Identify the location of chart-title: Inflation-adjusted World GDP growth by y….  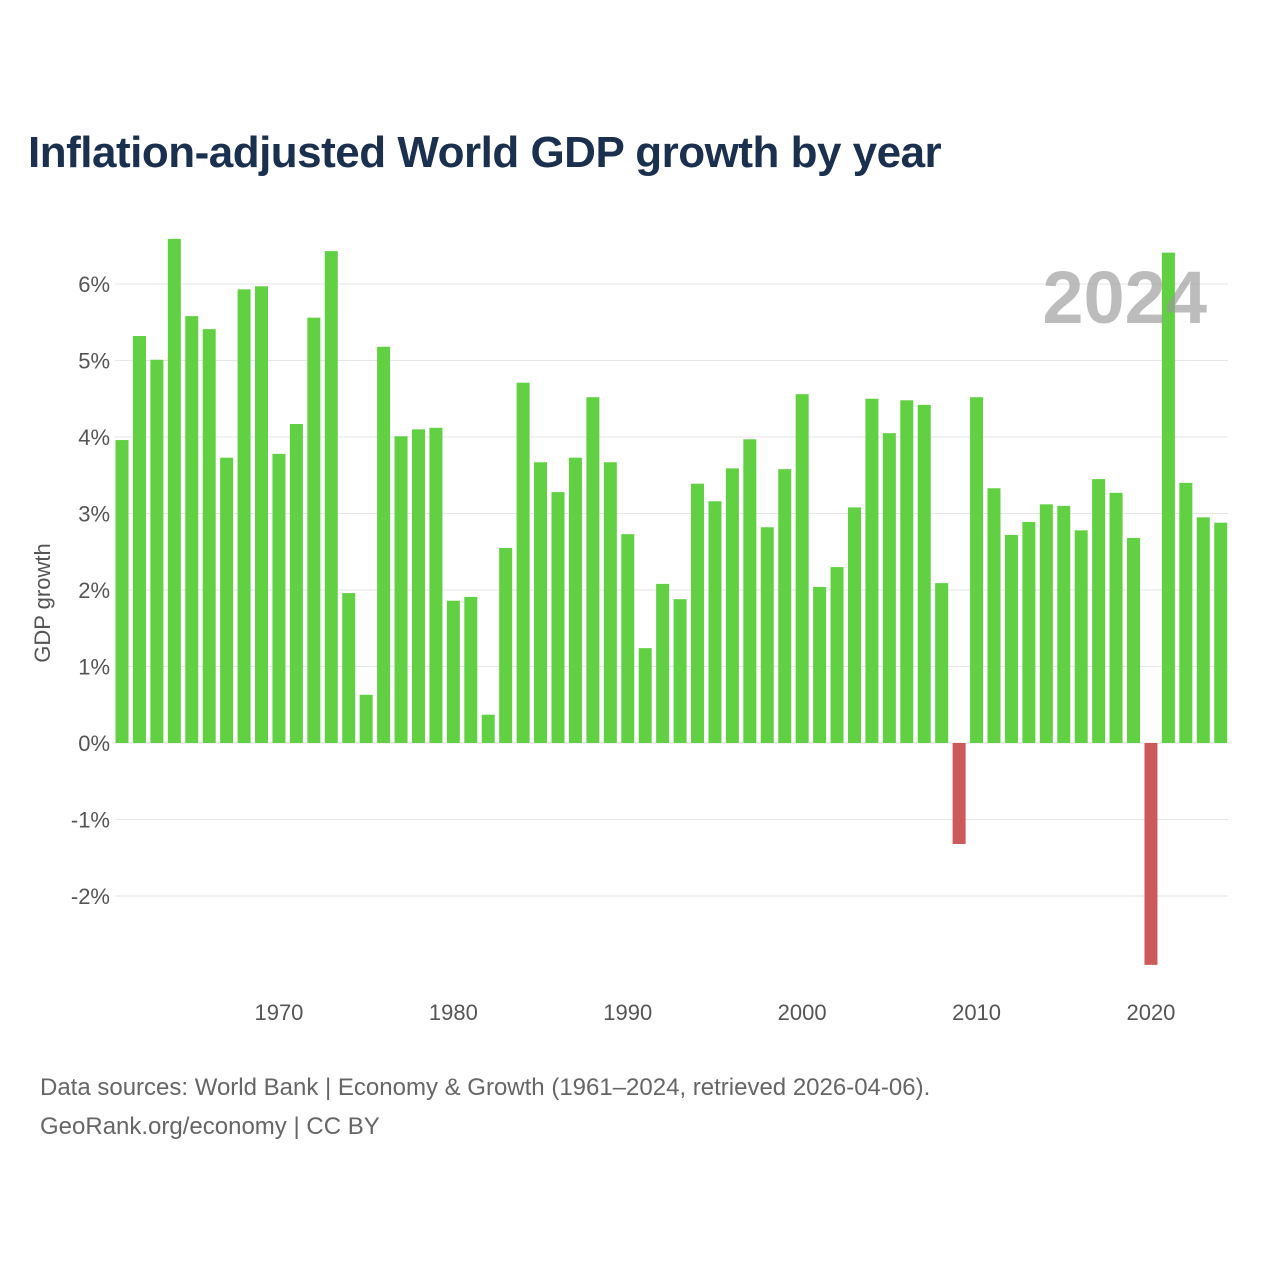
(485, 152).